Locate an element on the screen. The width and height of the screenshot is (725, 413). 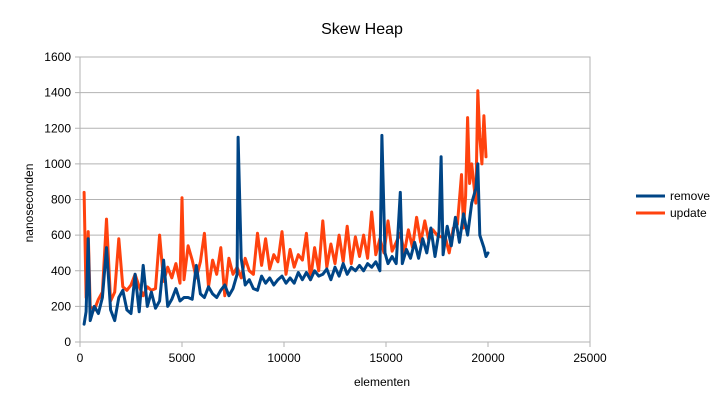
y-axis-ticks: 0 200 400 600 800 1000 1200 1400 1600 is located at coordinates (62, 199).